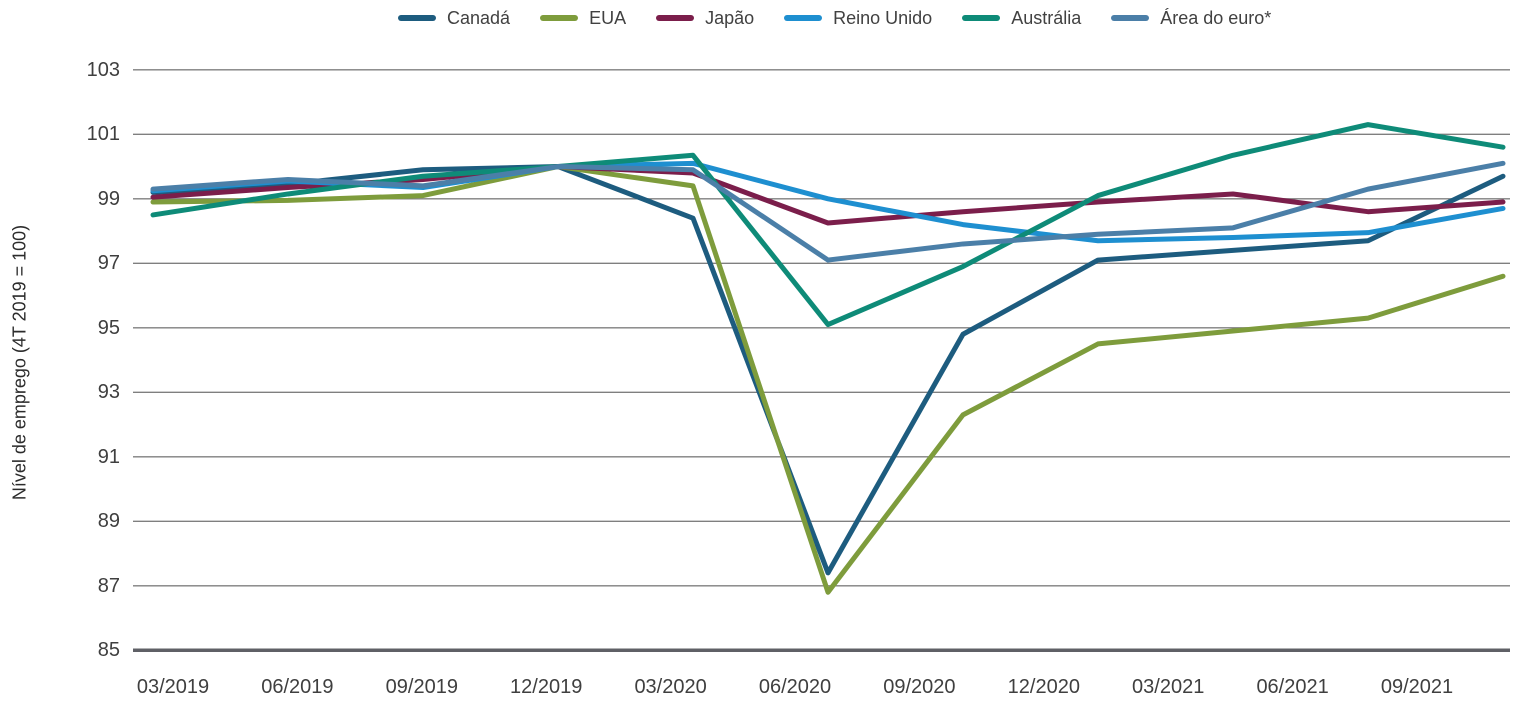 The height and width of the screenshot is (720, 1532). Describe the element at coordinates (1046, 17) in the screenshot. I see `legend-label: Austrália` at that location.